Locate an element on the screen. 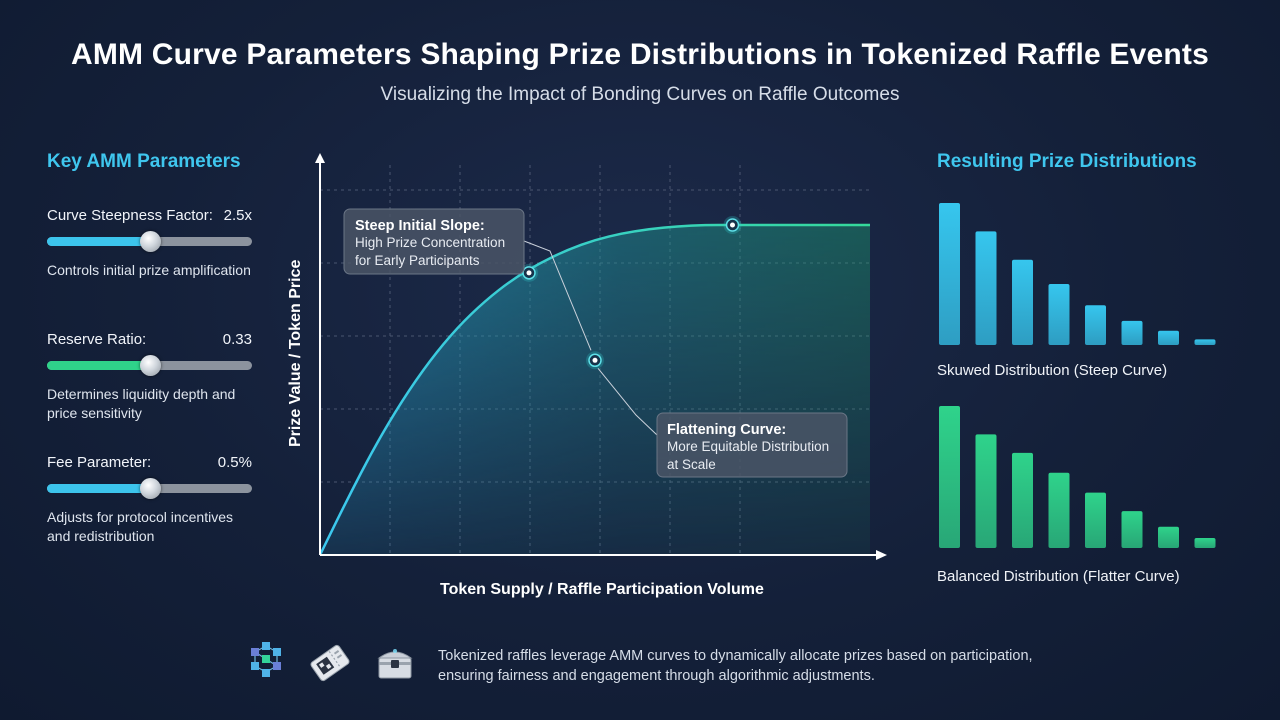 The height and width of the screenshot is (720, 1280). distributions-heading: Resulting Prize Distributions is located at coordinates (1067, 161).